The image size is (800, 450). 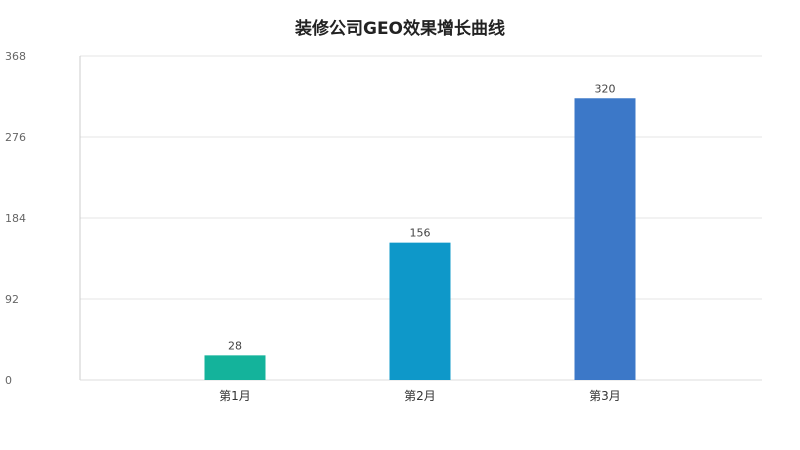 What do you see at coordinates (235, 345) in the screenshot?
I see `data-label: 28` at bounding box center [235, 345].